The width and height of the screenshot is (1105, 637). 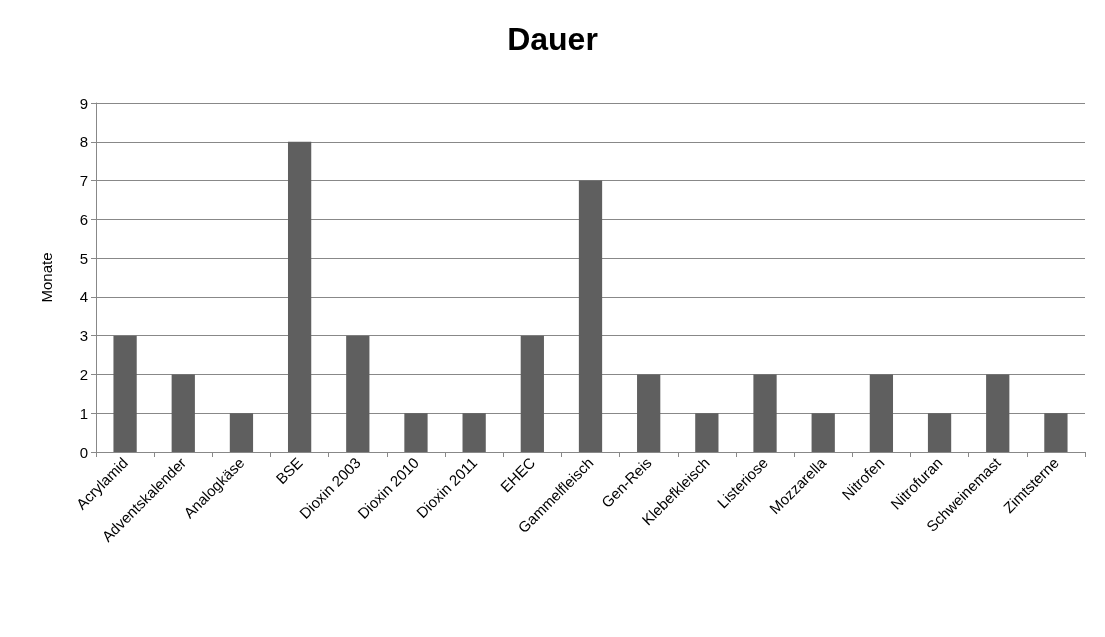 I want to click on y-tick-label: 7, so click(x=83, y=181).